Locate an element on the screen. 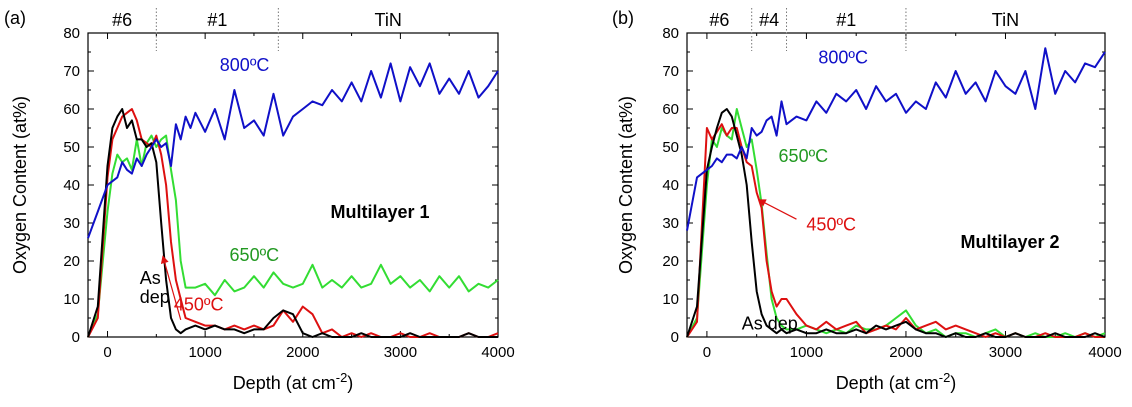 Image resolution: width=1132 pixels, height=407 pixels. panel-label: (a) is located at coordinates (15, 18).